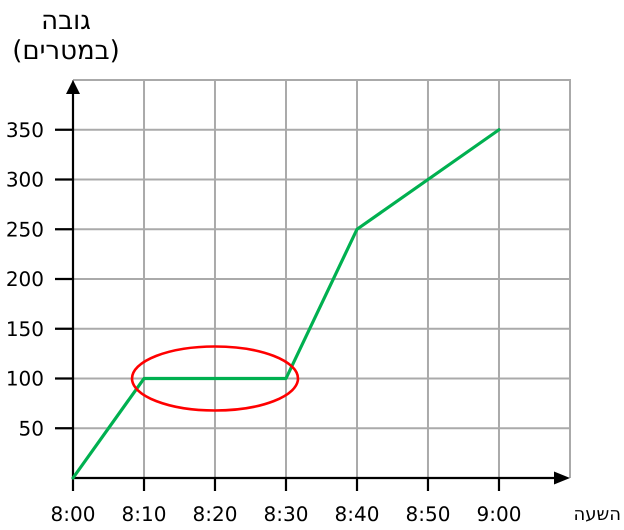  What do you see at coordinates (25, 279) in the screenshot?
I see `y-tick-label: 200` at bounding box center [25, 279].